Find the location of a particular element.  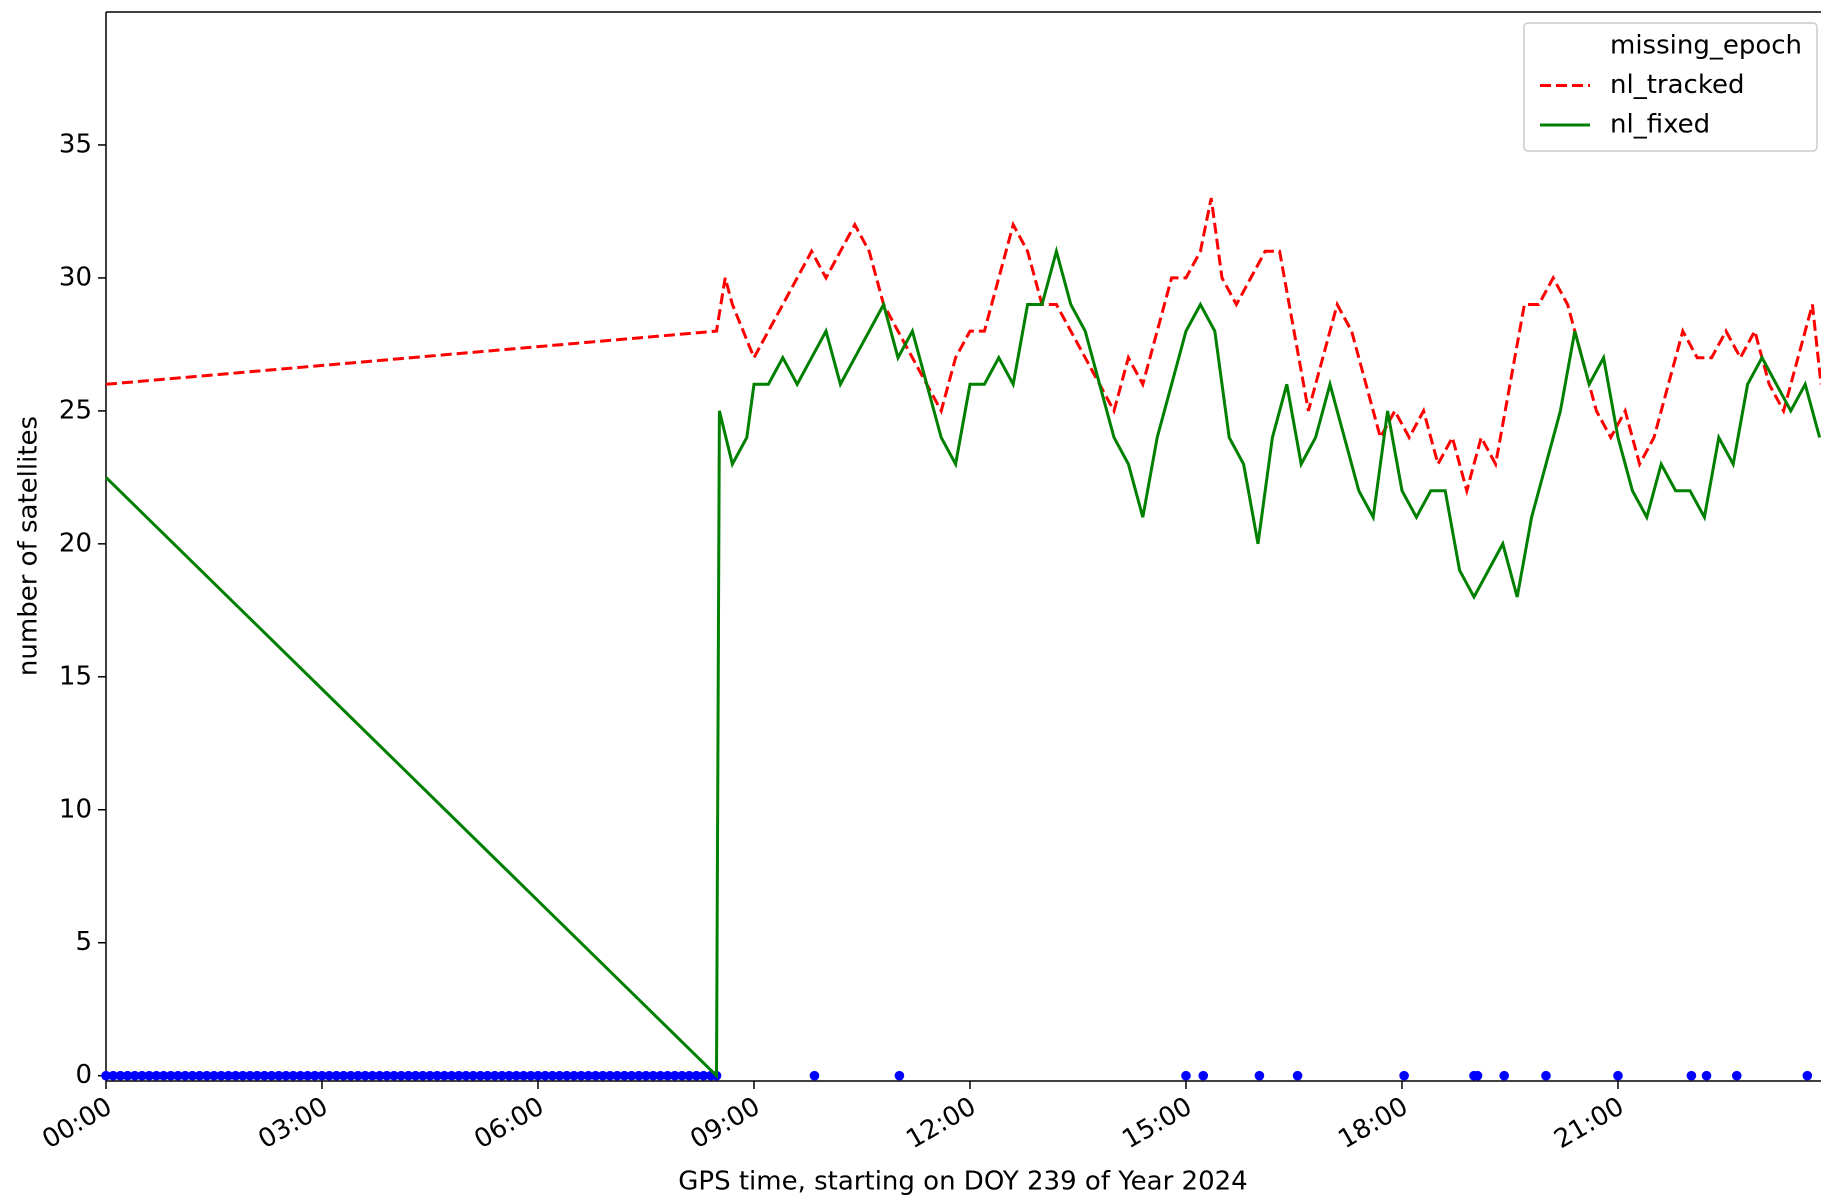

x-tick-label: 09:00 is located at coordinates (725, 1123).